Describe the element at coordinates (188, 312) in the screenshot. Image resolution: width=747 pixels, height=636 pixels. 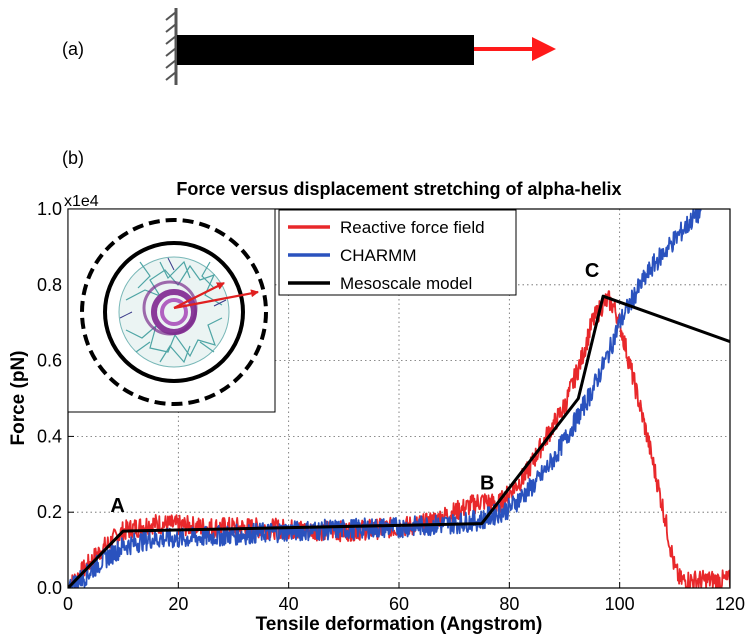
I see `alpha-helix-cross-section-image` at that location.